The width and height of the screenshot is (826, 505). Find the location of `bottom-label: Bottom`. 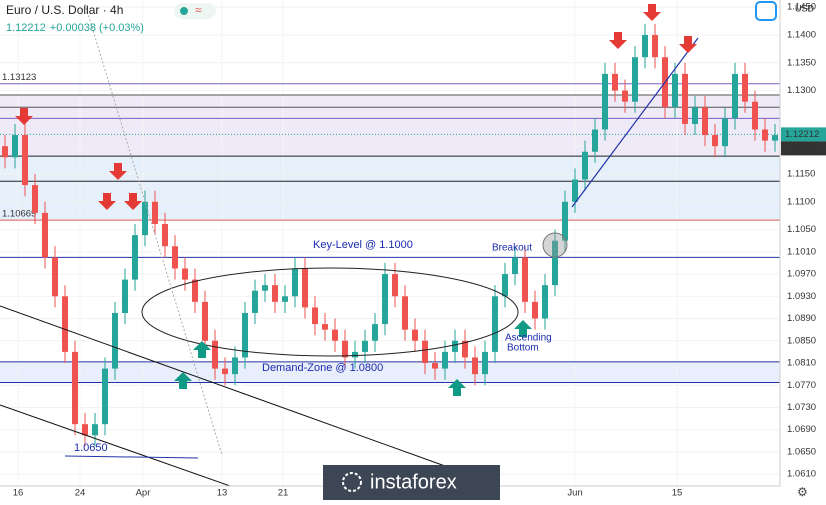

bottom-label: Bottom is located at coordinates (523, 348).